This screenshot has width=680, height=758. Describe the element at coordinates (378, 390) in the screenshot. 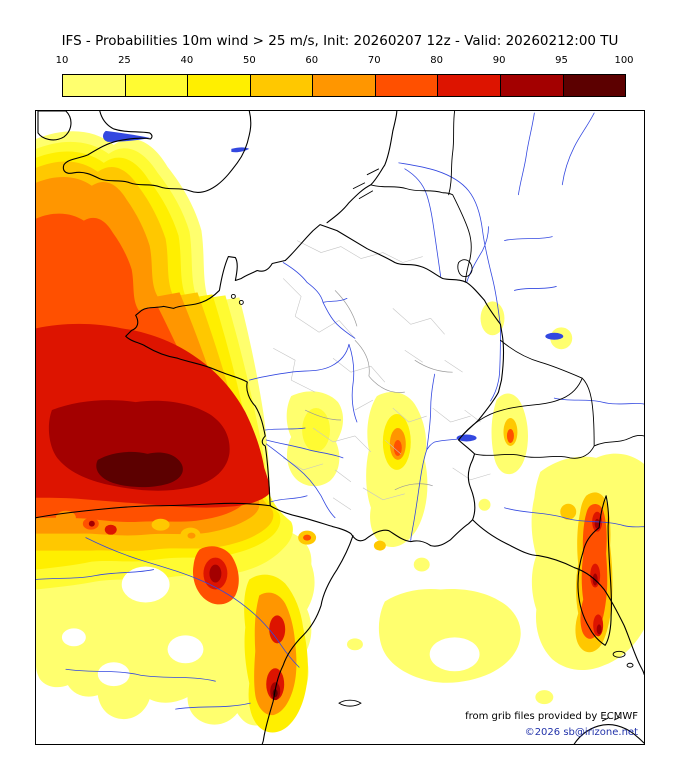

I see `region-lines` at that location.